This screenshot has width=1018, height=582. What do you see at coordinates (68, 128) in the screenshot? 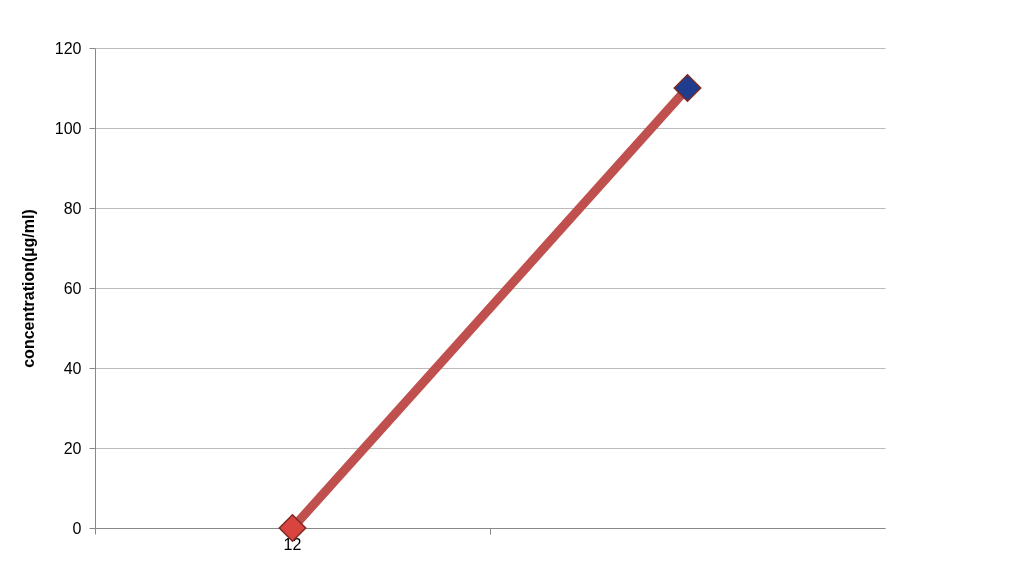
I see `y-tick-label: 100` at bounding box center [68, 128].